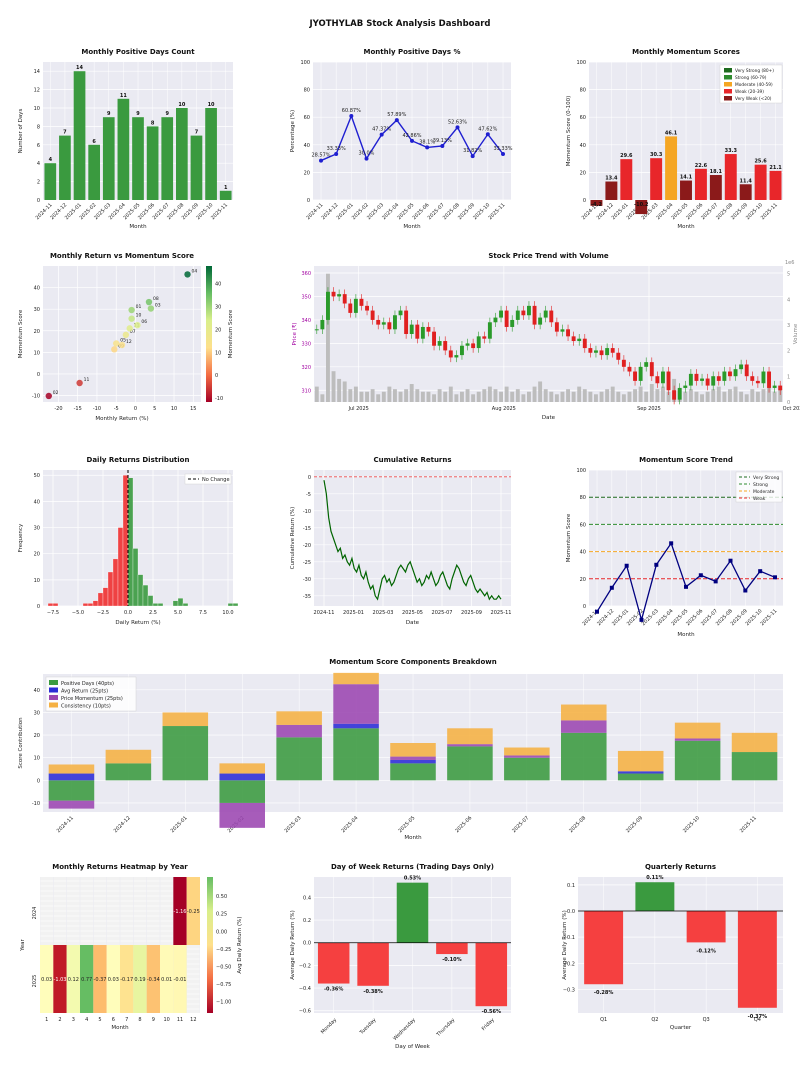  Describe the element at coordinates (583, 525) in the screenshot. I see `y-tick-label: 60` at that location.